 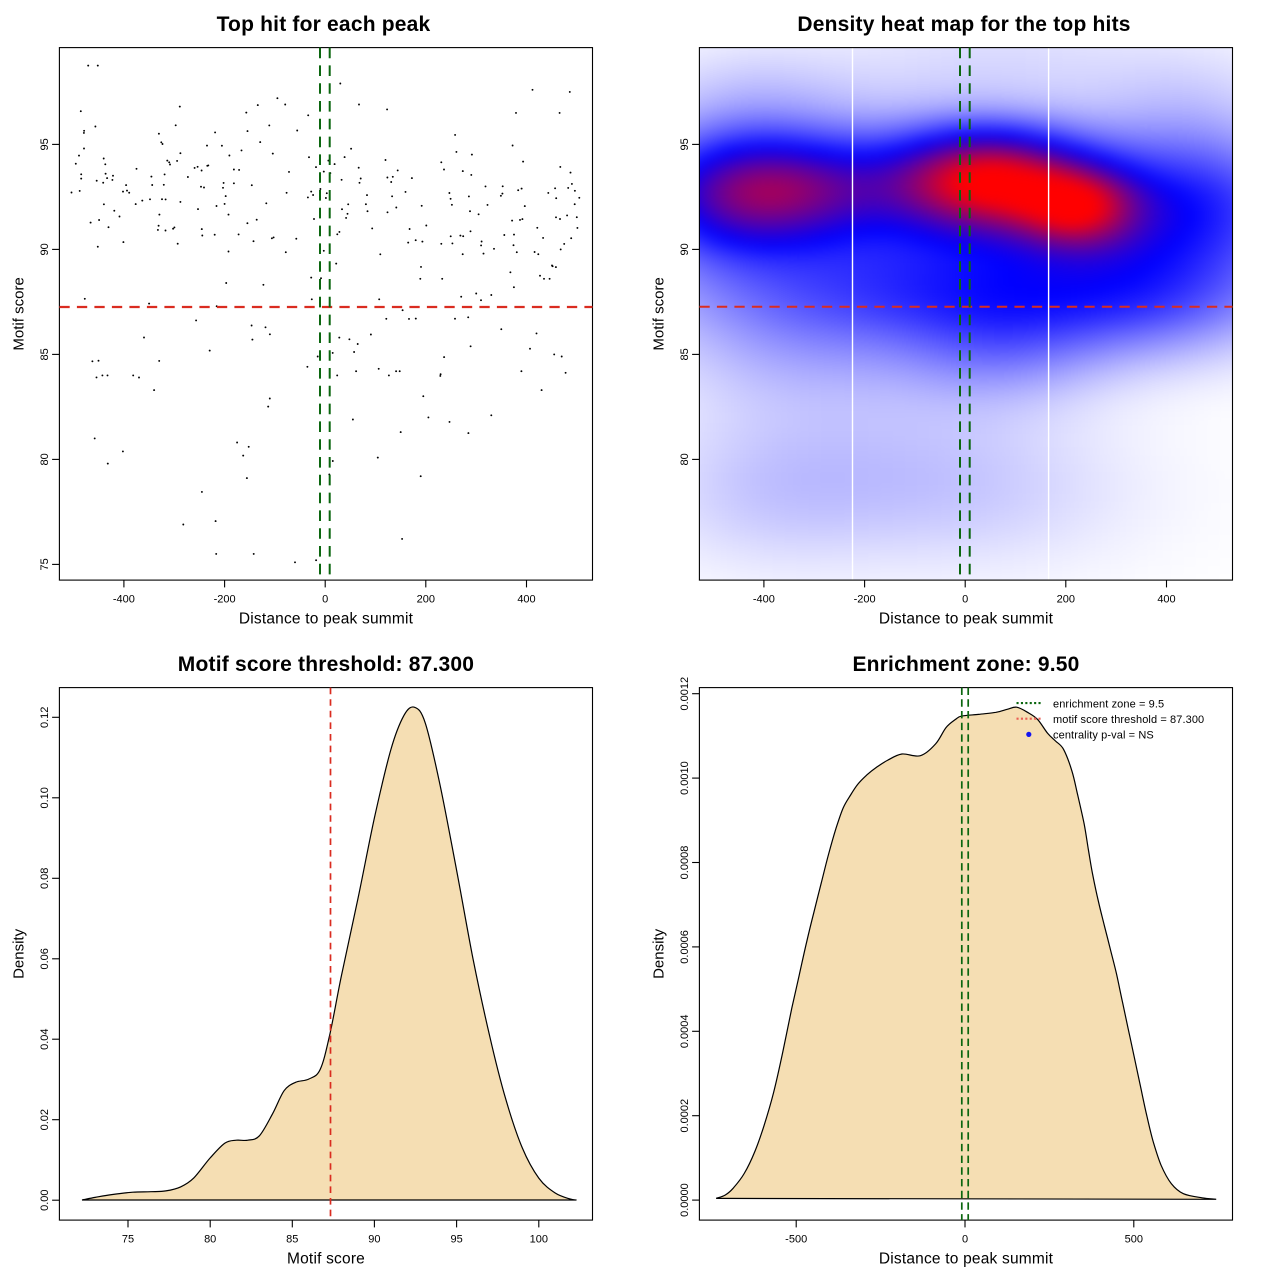 What do you see at coordinates (685, 778) in the screenshot?
I see `svg-text: 0.0010` at bounding box center [685, 778].